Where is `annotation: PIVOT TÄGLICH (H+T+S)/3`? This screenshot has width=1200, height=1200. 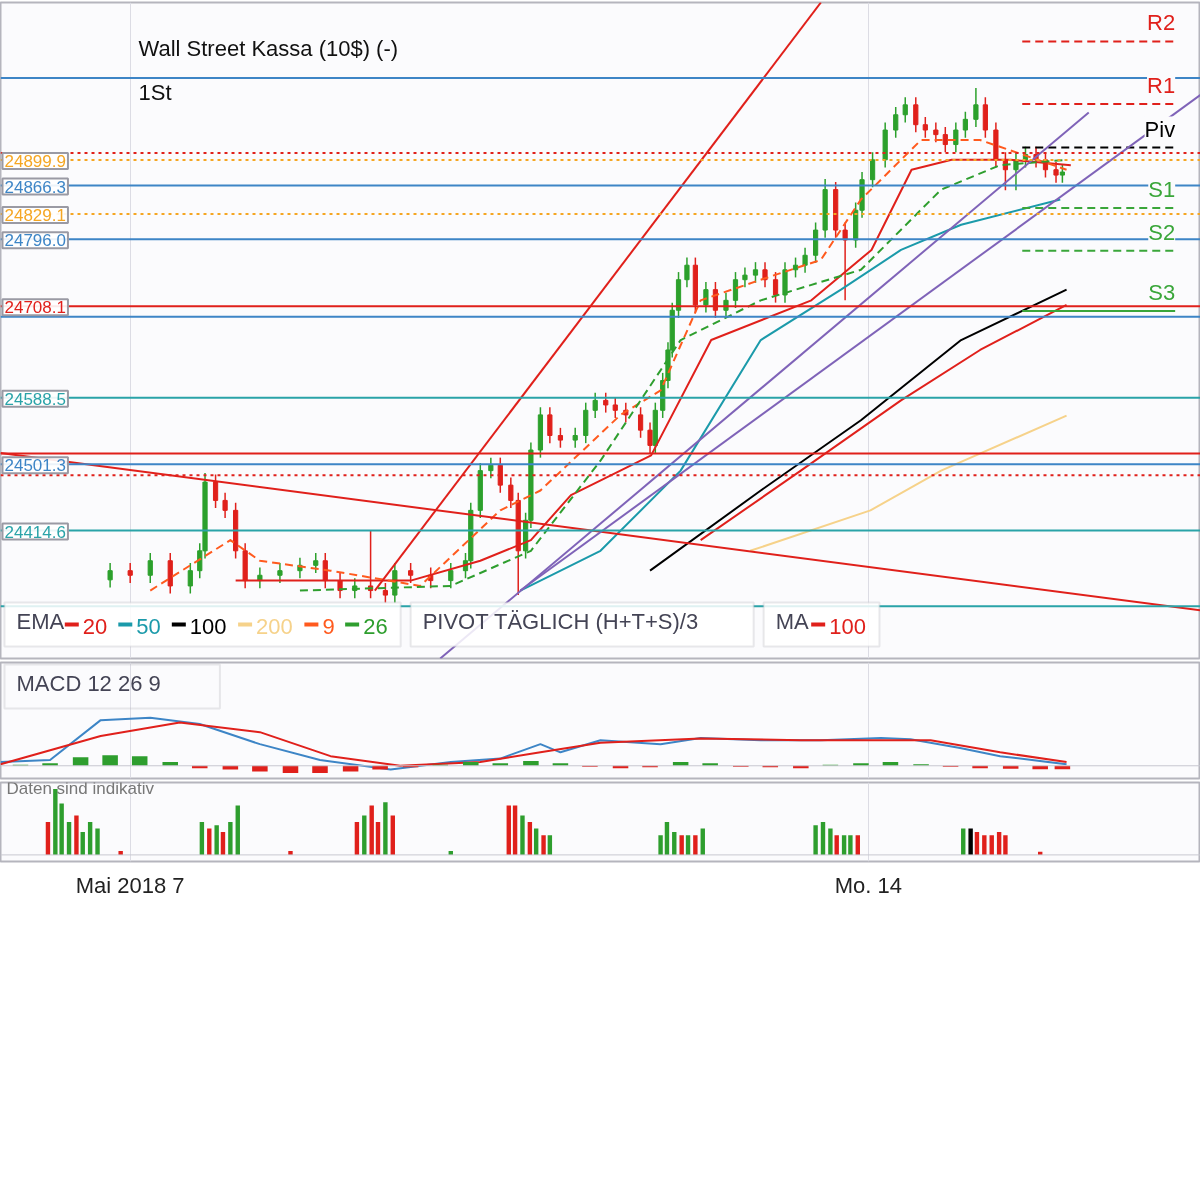
annotation: PIVOT TÄGLICH (H+T+S)/3 is located at coordinates (560, 621).